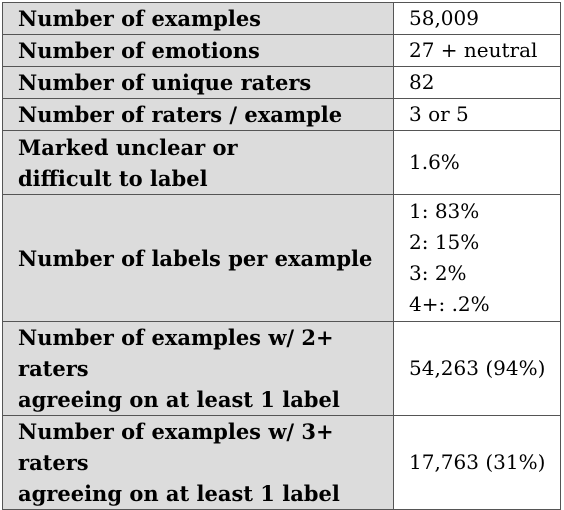  I want to click on label-line: Number of labels per example, so click(195, 258).